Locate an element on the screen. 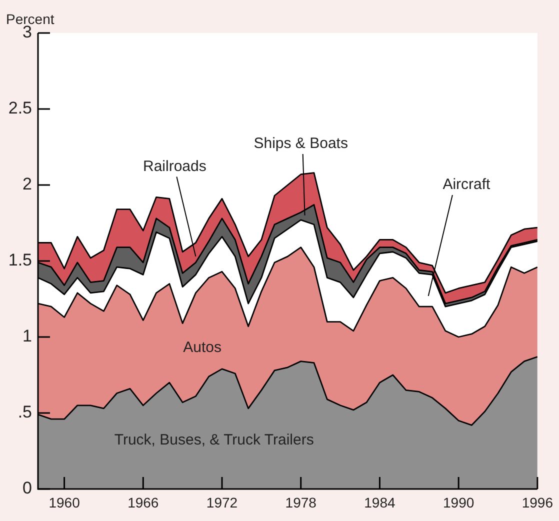 The width and height of the screenshot is (559, 521). y-tick-label: 1.5 is located at coordinates (20, 260).